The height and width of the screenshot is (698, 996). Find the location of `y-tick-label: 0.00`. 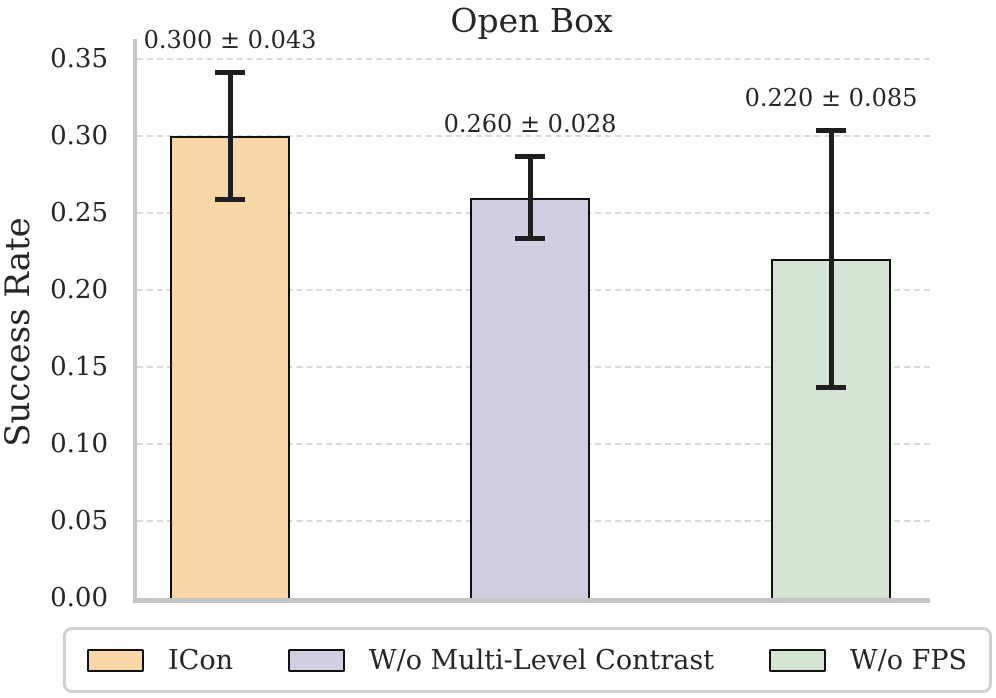

y-tick-label: 0.00 is located at coordinates (79, 598).